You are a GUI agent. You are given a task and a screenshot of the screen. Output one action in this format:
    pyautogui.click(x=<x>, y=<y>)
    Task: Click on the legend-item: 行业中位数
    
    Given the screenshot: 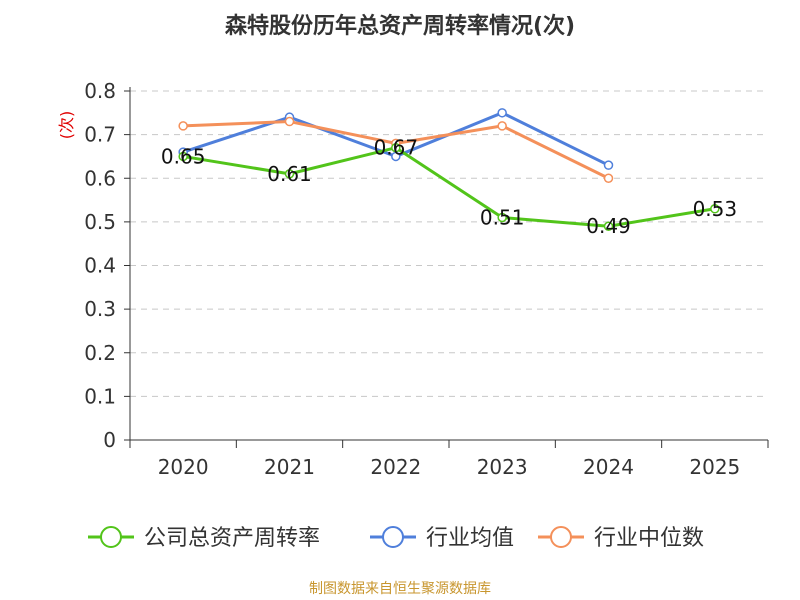 What is the action you would take?
    pyautogui.click(x=621, y=538)
    